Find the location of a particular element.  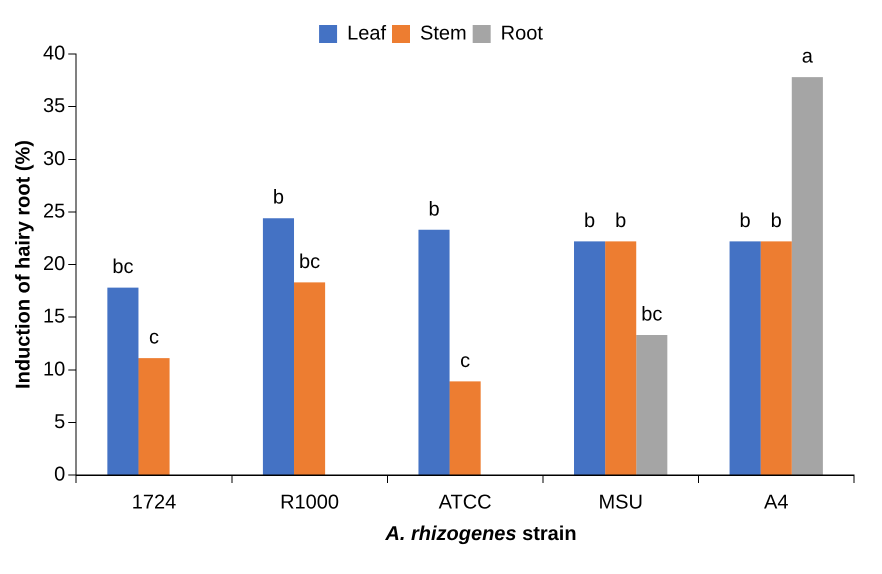

y-tick-label: 30 is located at coordinates (54, 159).